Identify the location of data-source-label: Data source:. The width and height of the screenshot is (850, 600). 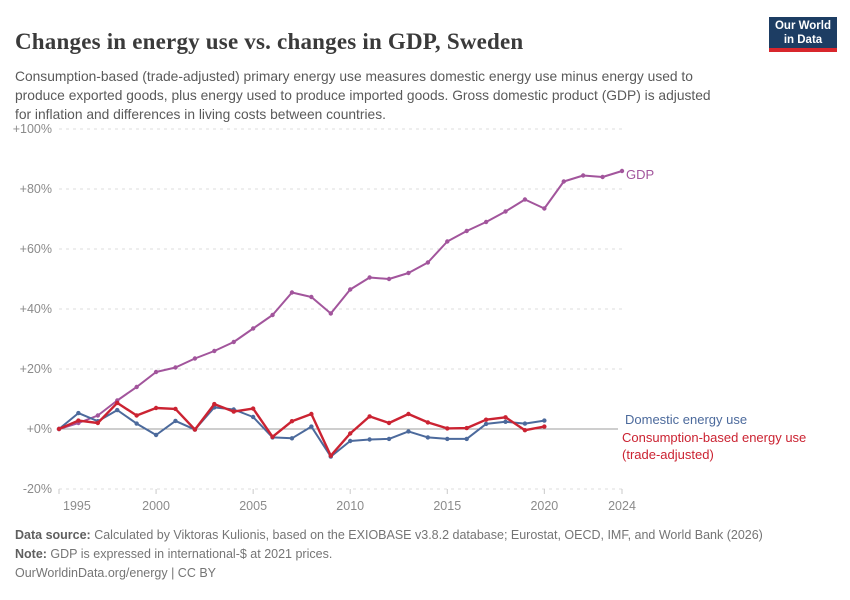
(53, 535).